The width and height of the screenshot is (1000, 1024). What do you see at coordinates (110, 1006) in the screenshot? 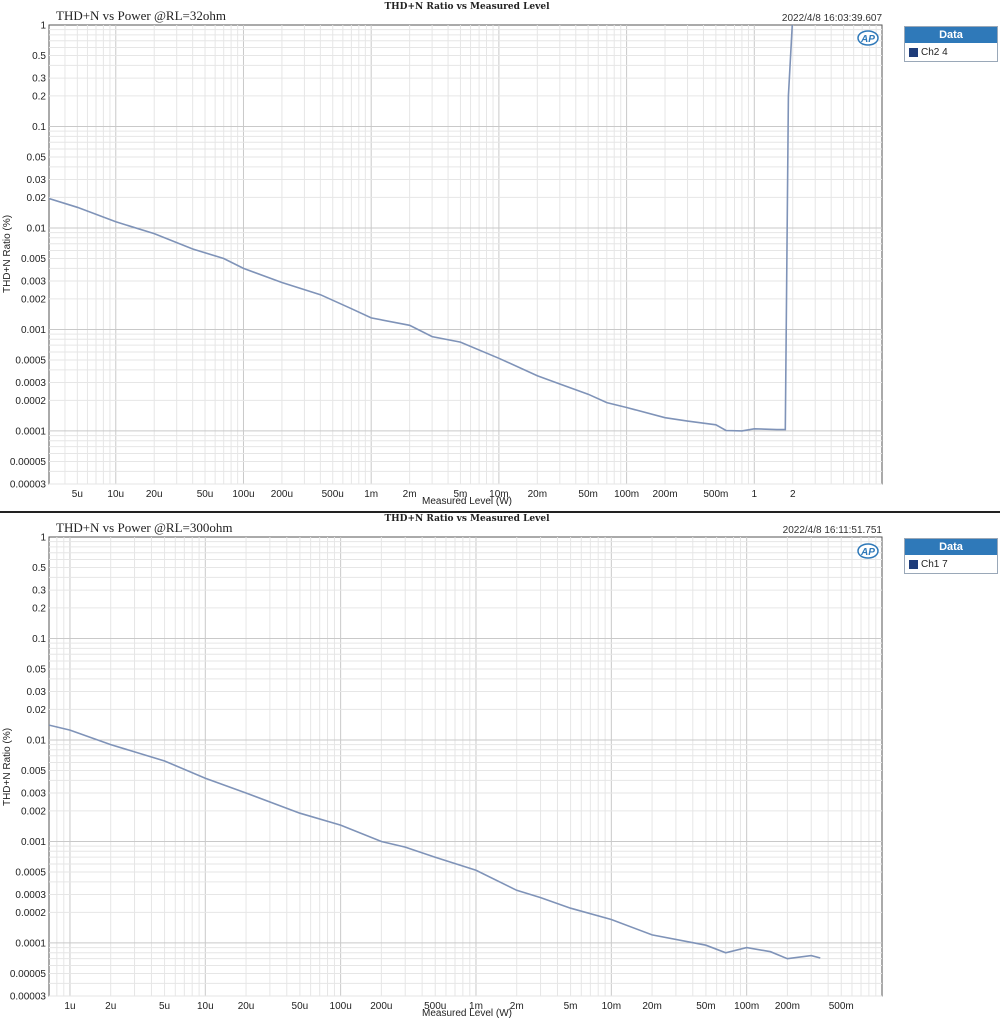
I see `x-tick-label: 2u` at bounding box center [110, 1006].